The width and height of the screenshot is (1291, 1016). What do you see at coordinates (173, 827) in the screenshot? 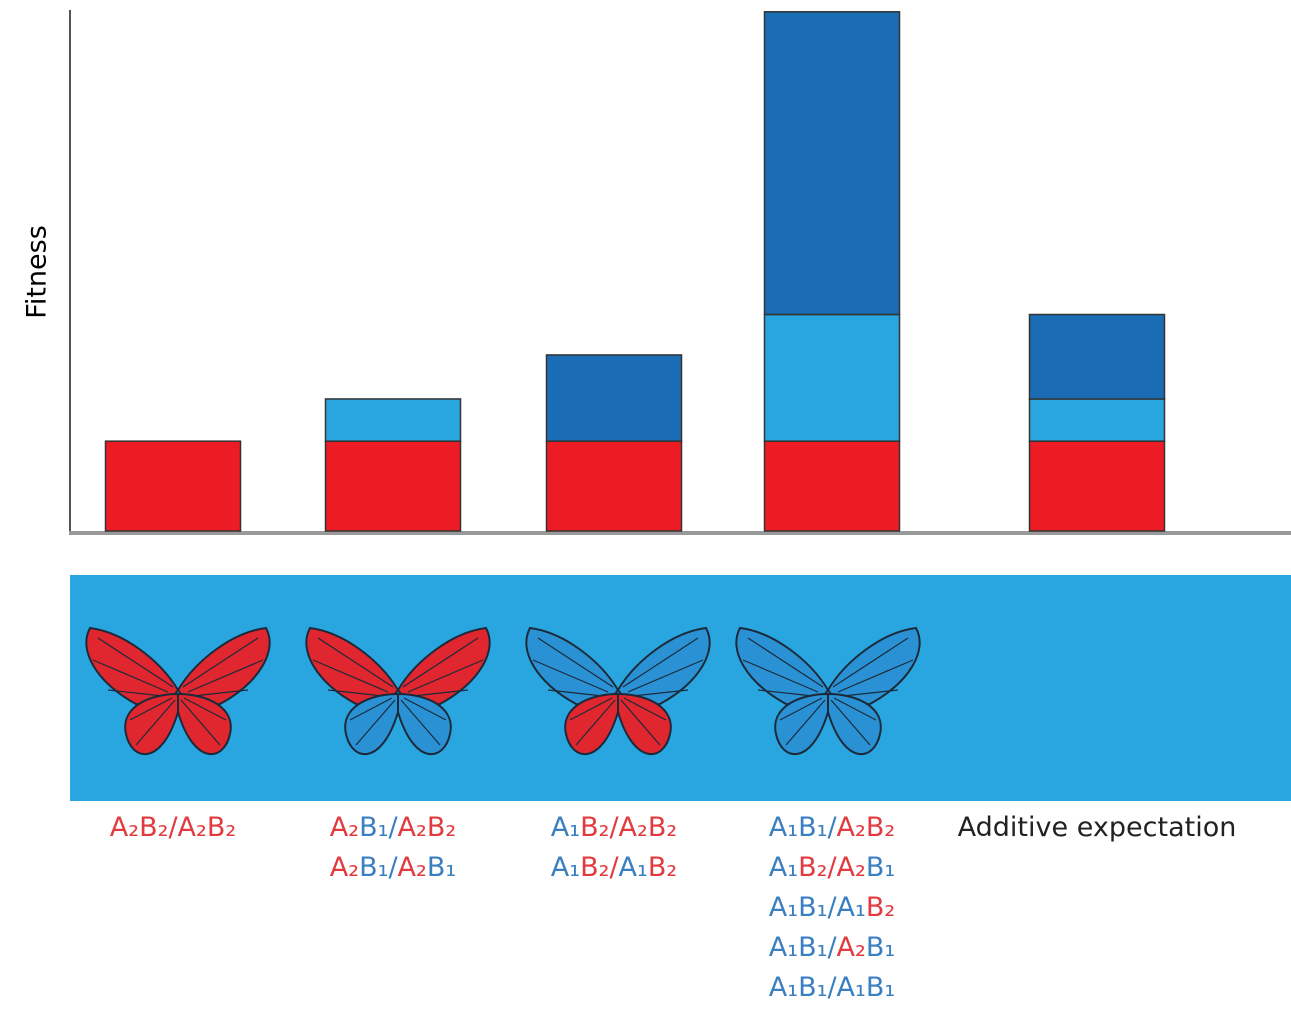
I see `x-tick-label: A₂B₂/A₂B₂` at bounding box center [173, 827].